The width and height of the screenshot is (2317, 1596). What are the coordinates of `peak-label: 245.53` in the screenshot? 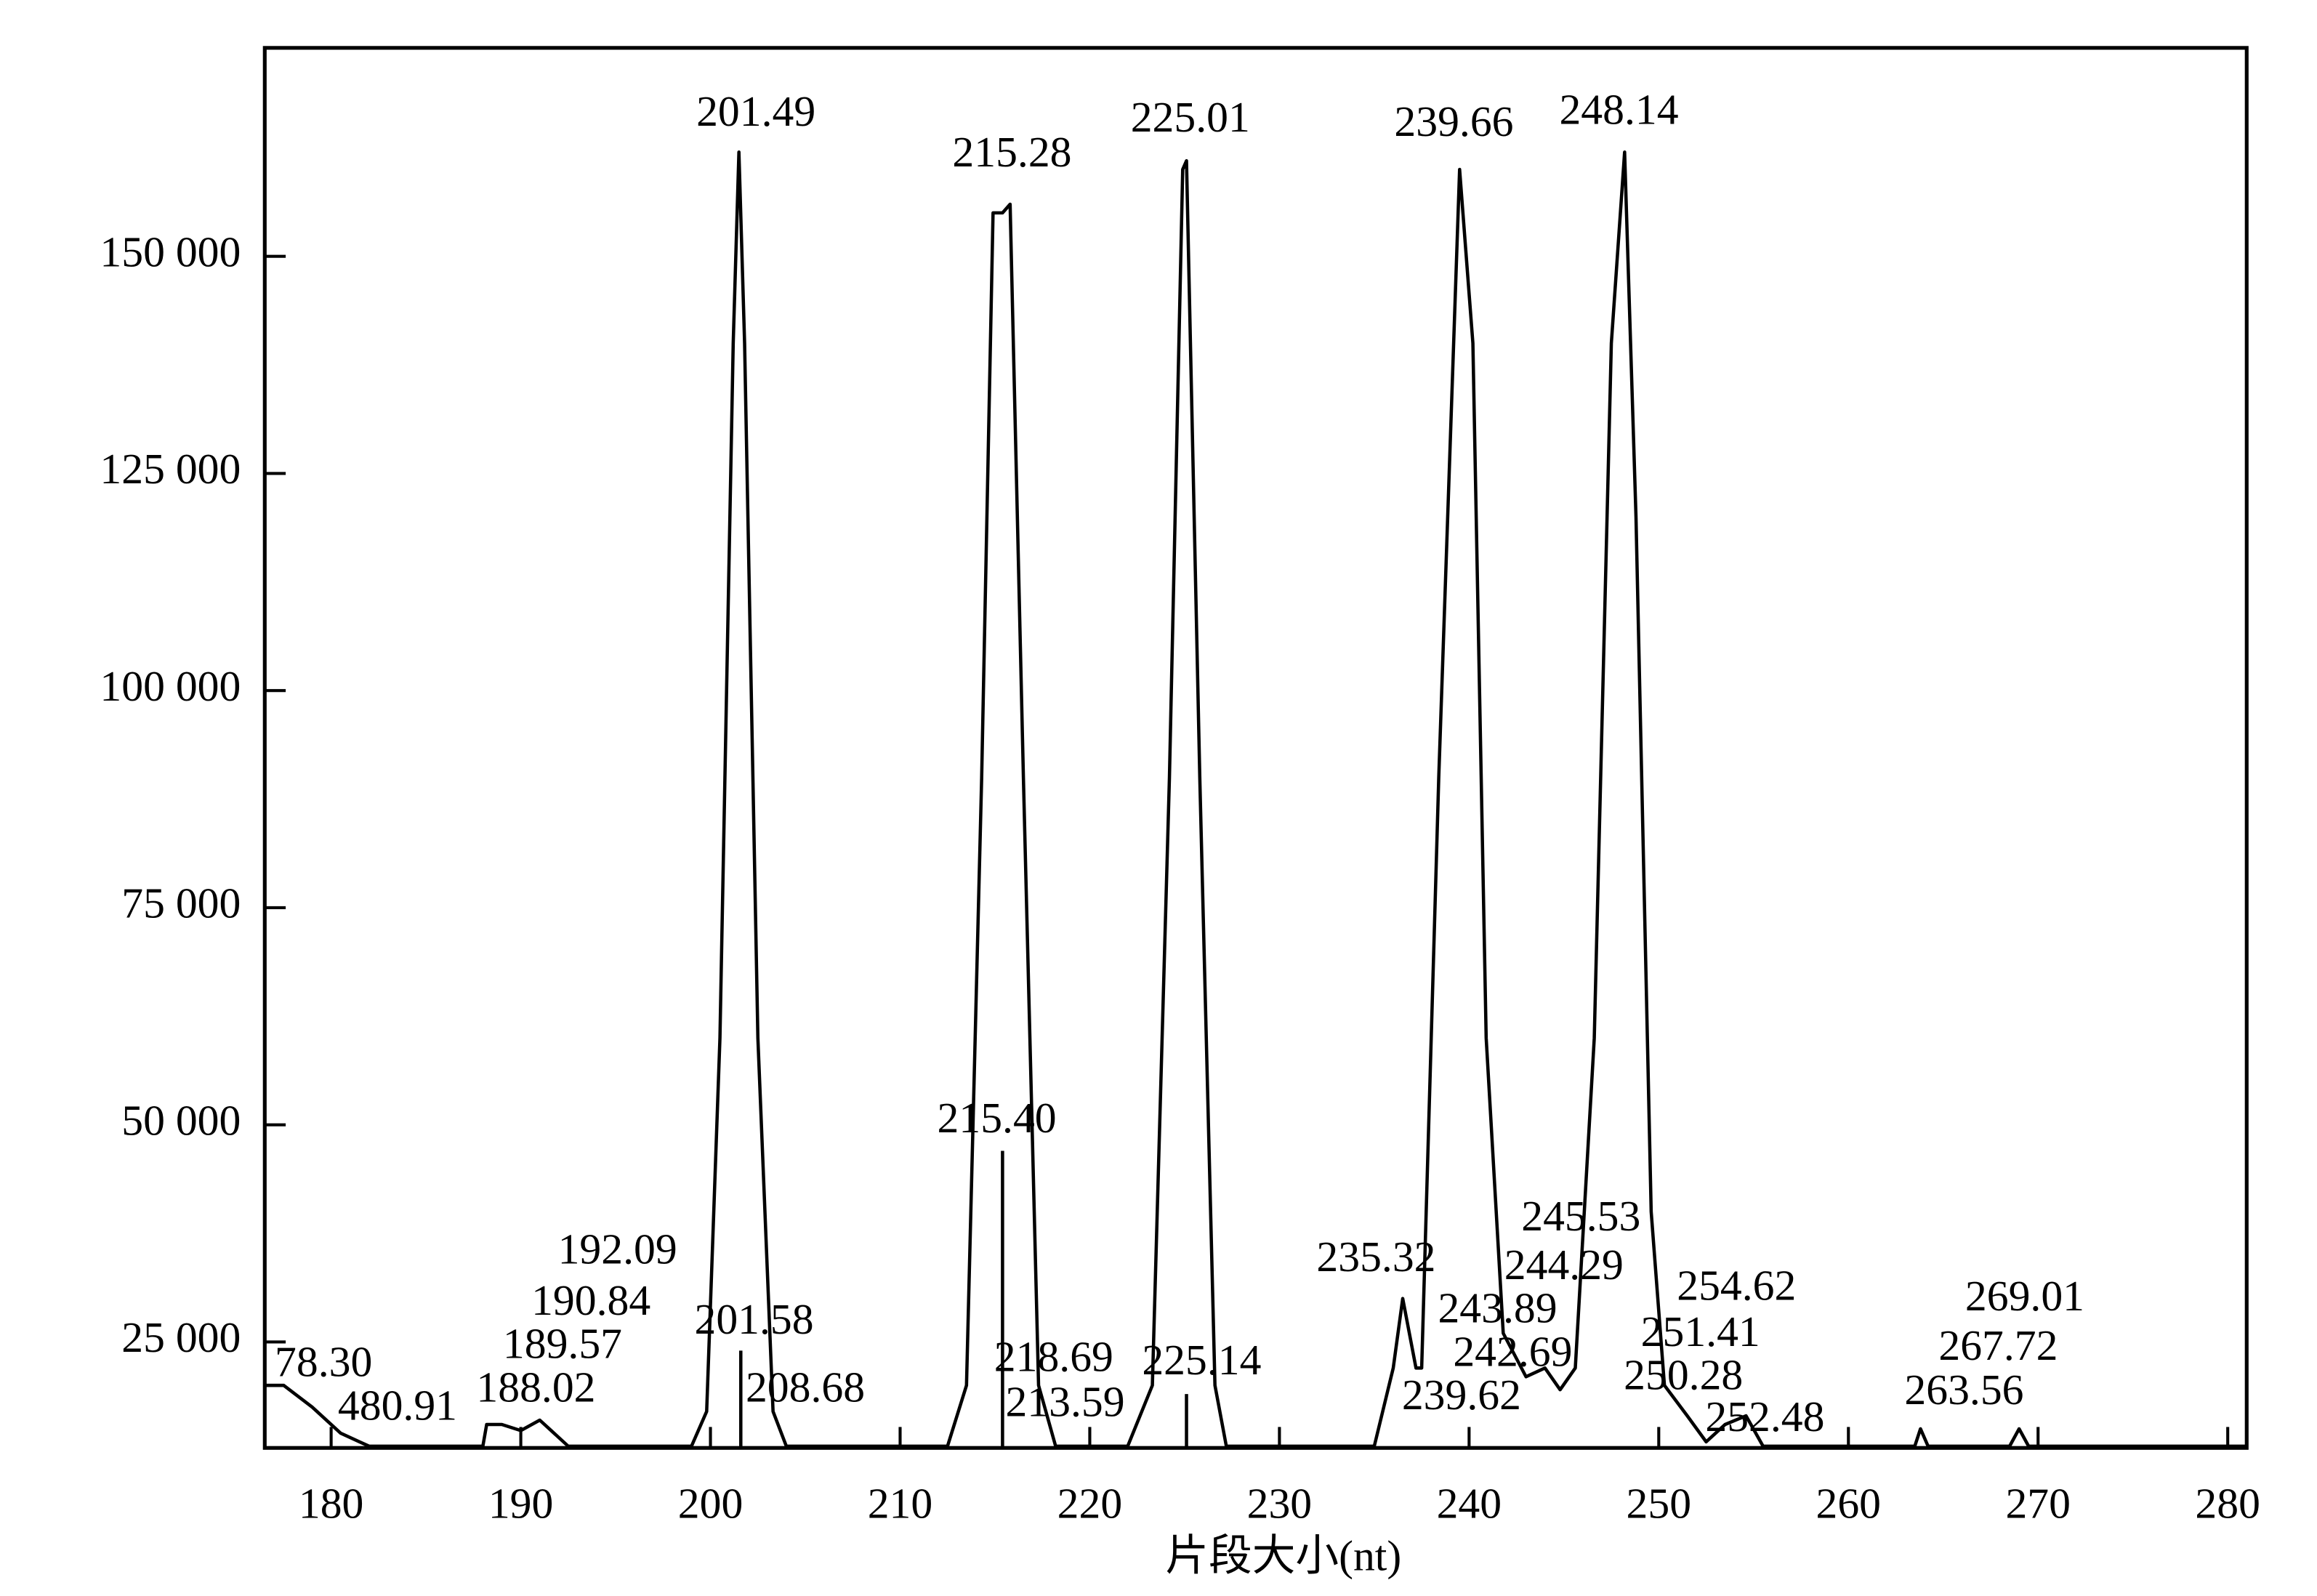 It's located at (1580, 1216).